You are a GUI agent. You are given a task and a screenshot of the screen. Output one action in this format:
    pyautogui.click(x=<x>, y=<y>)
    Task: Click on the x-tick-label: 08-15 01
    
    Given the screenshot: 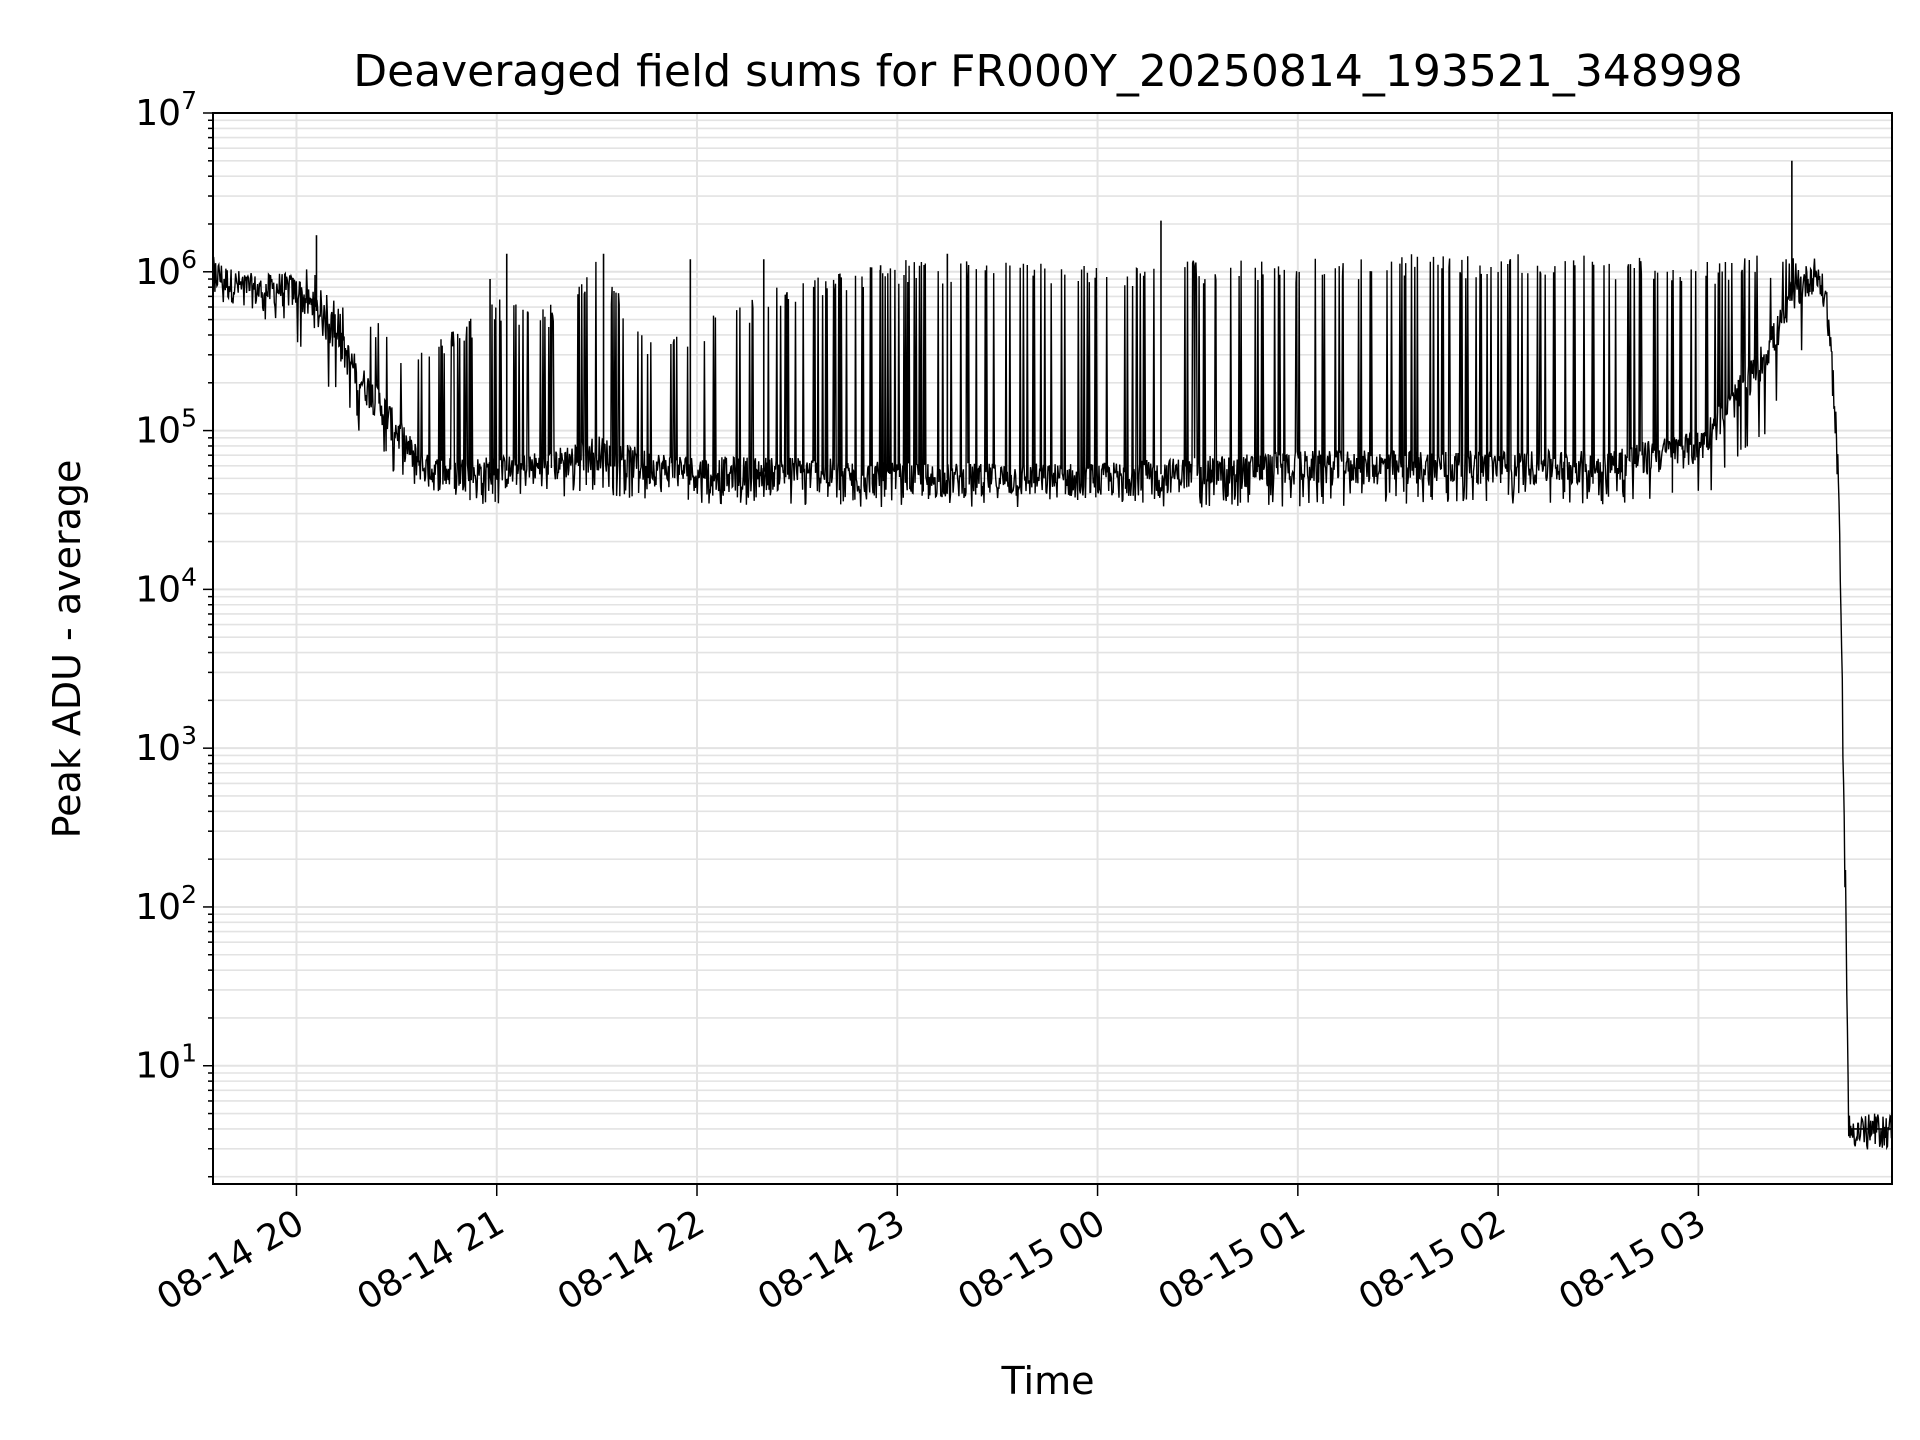 What is the action you would take?
    pyautogui.click(x=1232, y=1260)
    